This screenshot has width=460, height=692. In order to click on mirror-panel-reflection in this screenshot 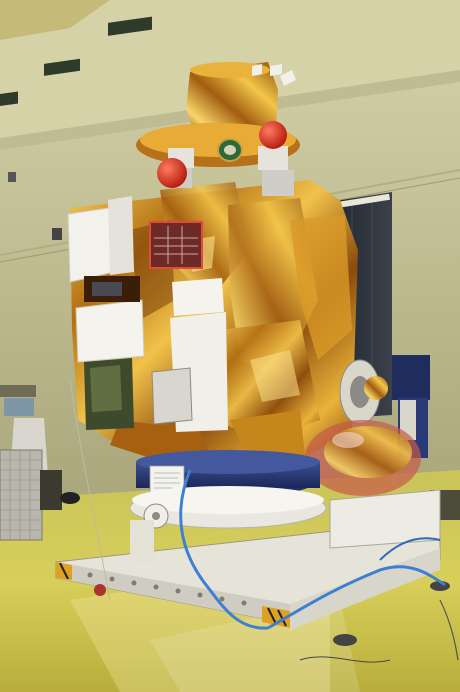, I will do `click(106, 388)`.